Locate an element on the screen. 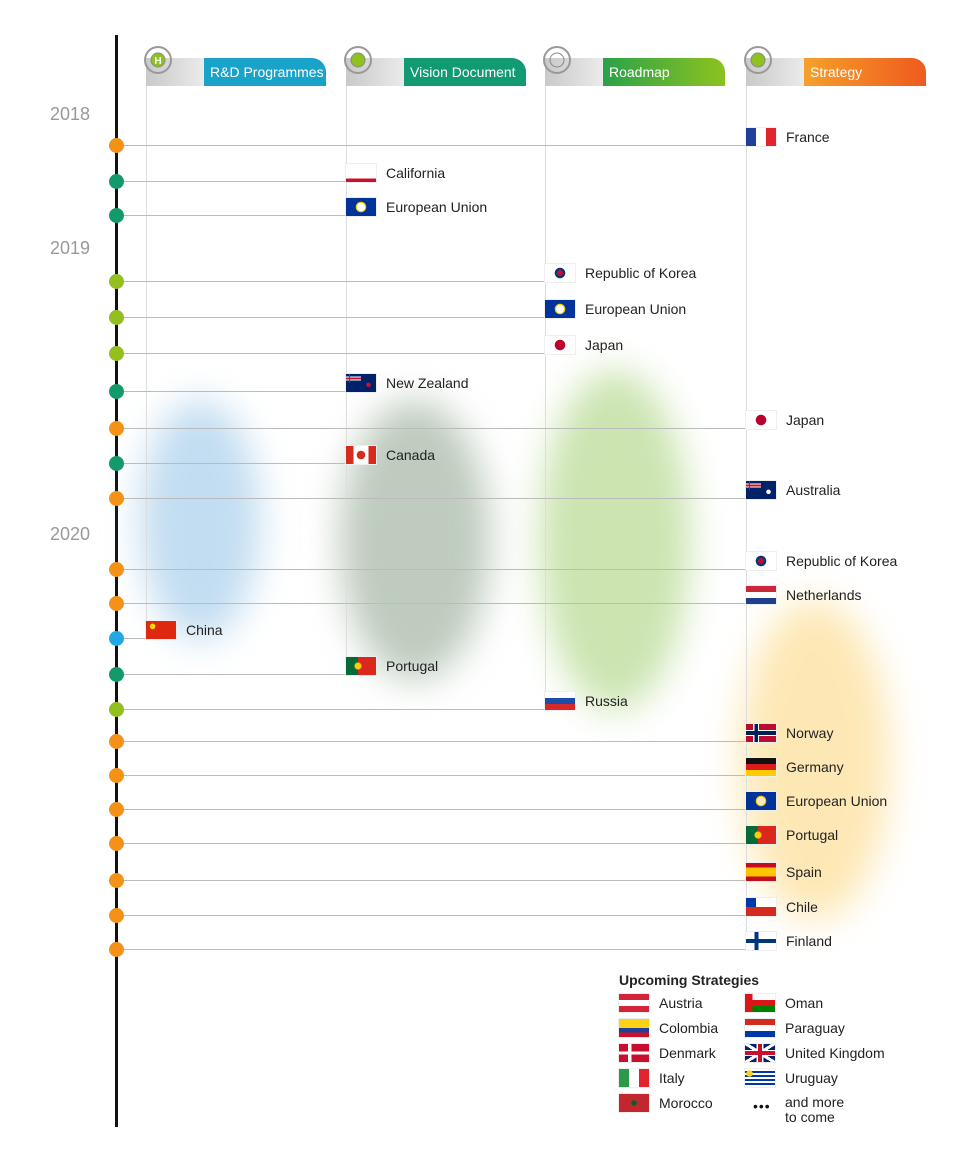 The height and width of the screenshot is (1159, 964). flag-it-icon is located at coordinates (634, 1078).